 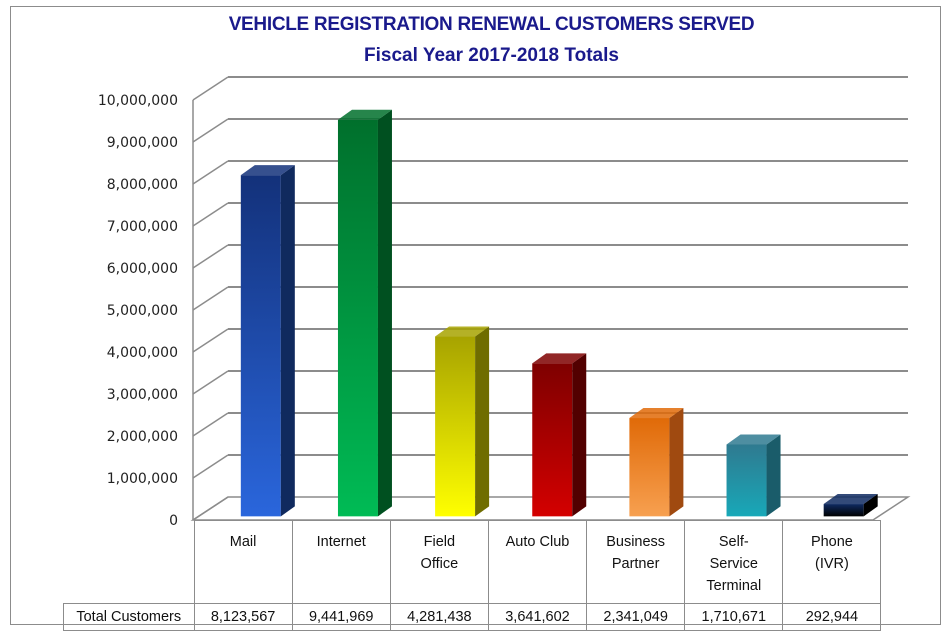 What do you see at coordinates (341, 542) in the screenshot?
I see `category-label-line: Internet` at bounding box center [341, 542].